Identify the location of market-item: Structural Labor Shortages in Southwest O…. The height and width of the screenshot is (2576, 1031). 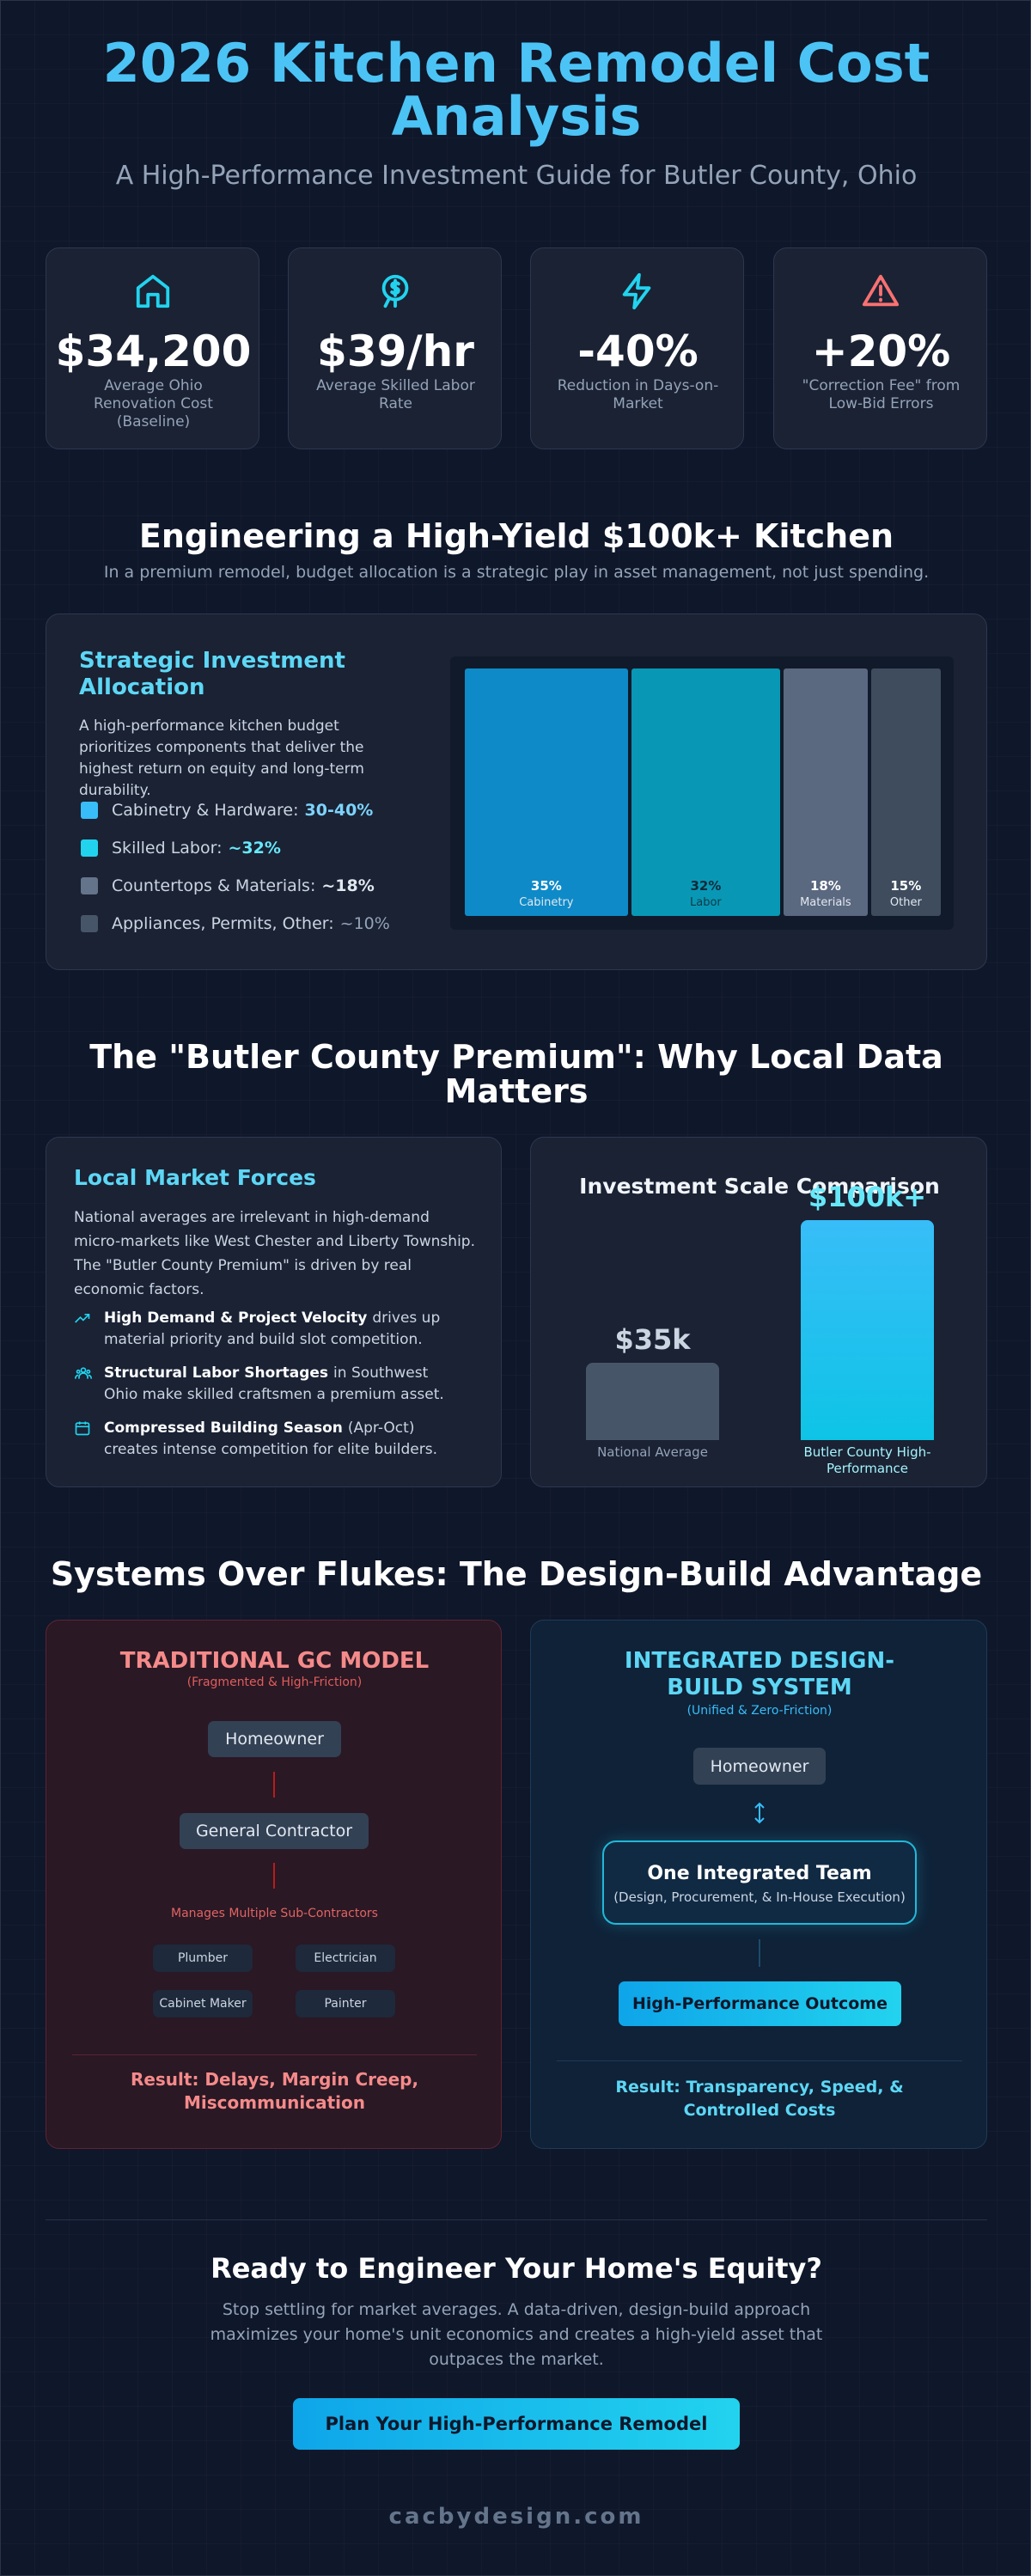
(267, 1384).